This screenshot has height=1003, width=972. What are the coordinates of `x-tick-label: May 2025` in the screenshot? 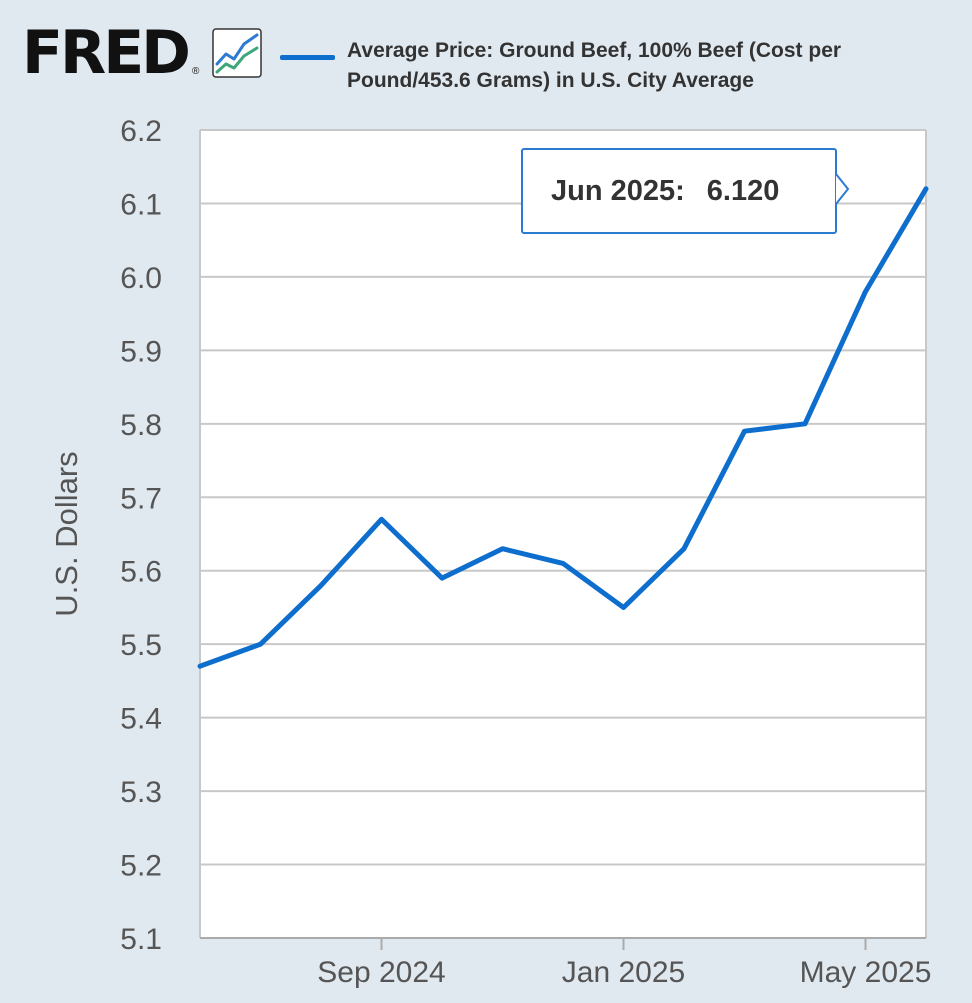 It's located at (866, 972).